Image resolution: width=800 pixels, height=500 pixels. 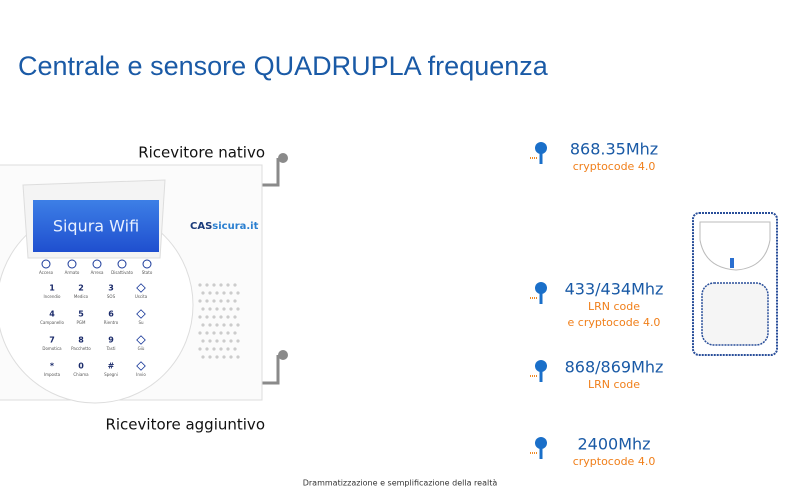 What do you see at coordinates (111, 288) in the screenshot?
I see `key-symbol: 3` at bounding box center [111, 288].